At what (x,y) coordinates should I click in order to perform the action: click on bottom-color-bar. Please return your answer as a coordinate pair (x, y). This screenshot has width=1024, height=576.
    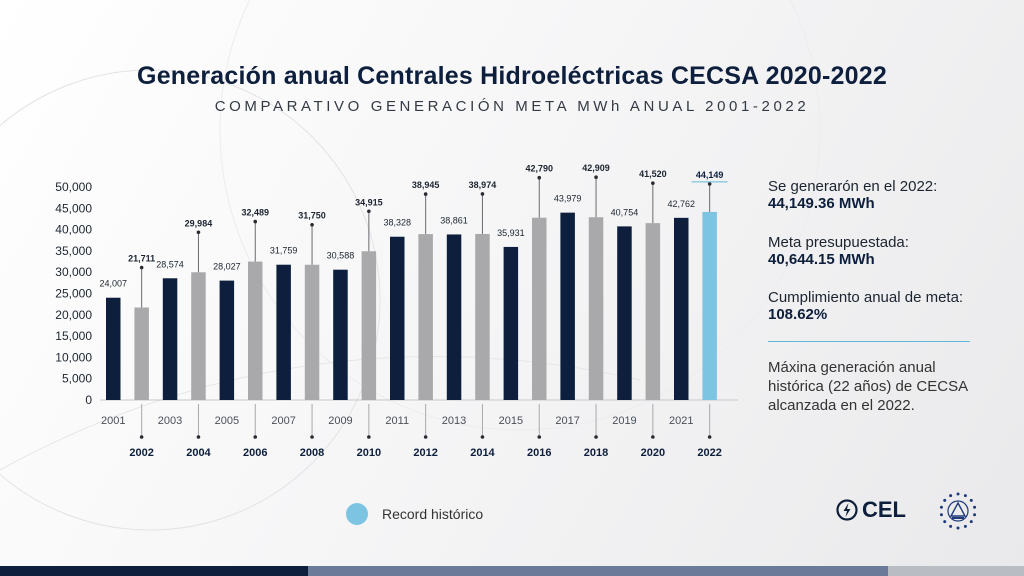
    Looking at the image, I should click on (512, 571).